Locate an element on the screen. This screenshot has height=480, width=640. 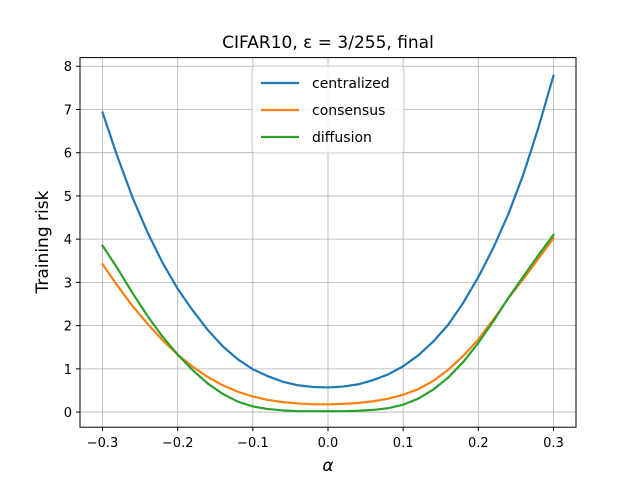
chart-title: CIFAR10, ε = 3/255, final is located at coordinates (328, 43).